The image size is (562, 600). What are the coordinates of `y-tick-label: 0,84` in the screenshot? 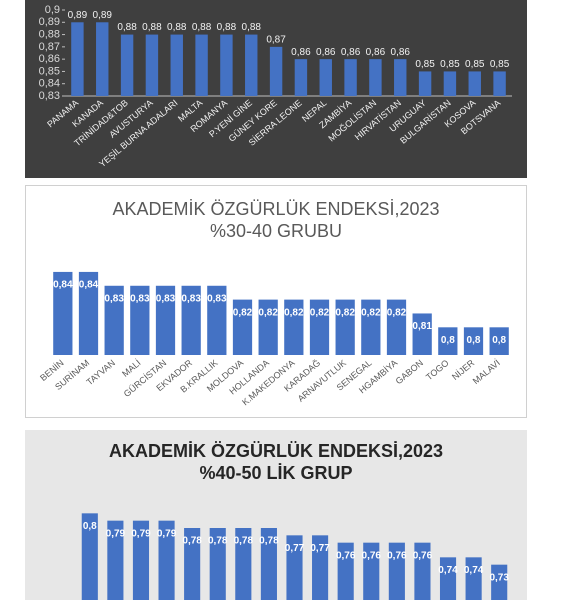 It's located at (49, 84).